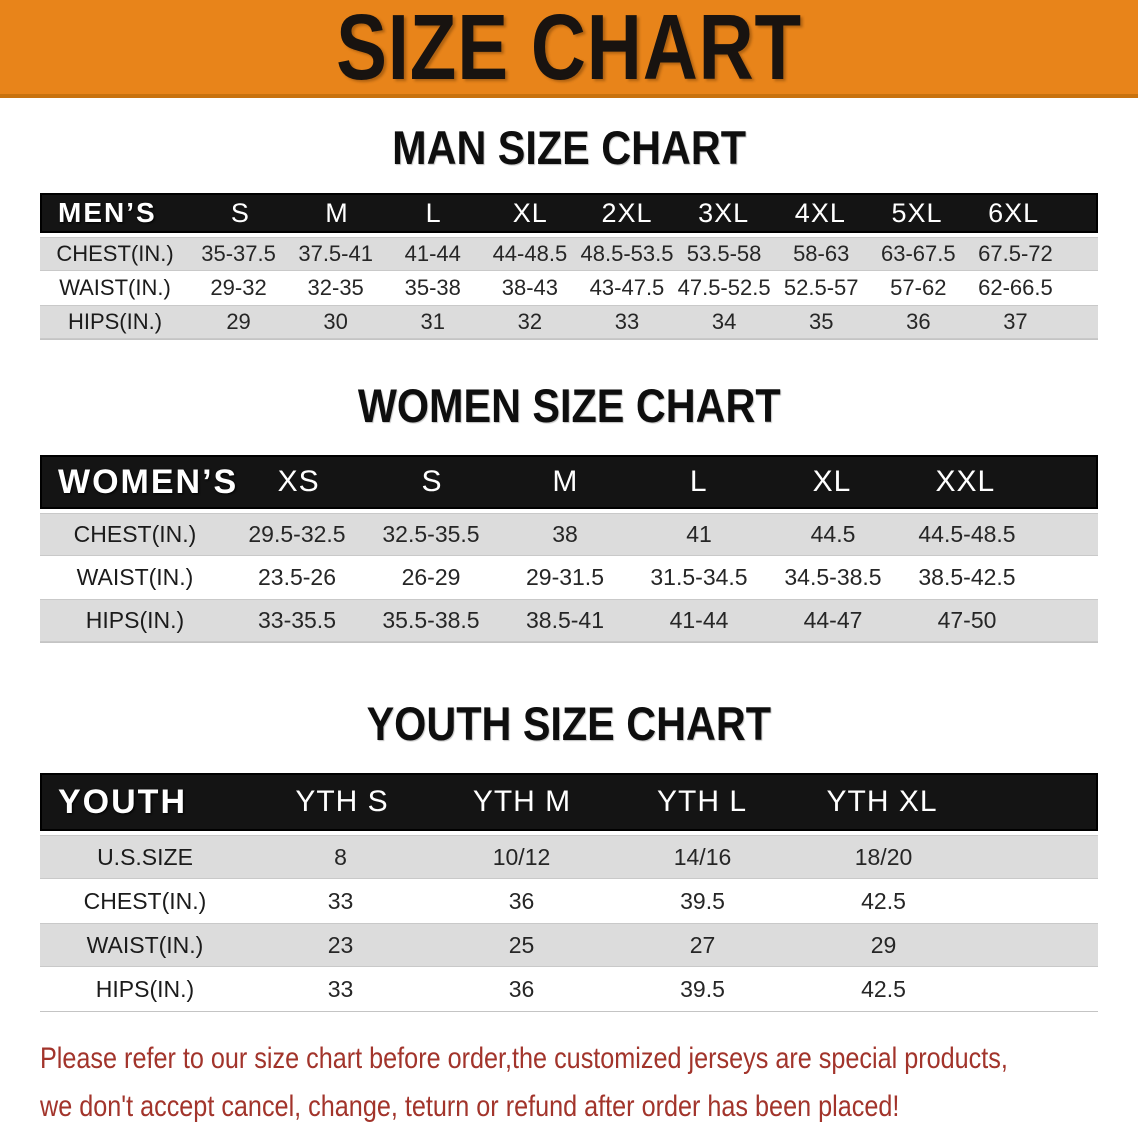 The image size is (1138, 1132). Describe the element at coordinates (335, 287) in the screenshot. I see `size-value: 32-35` at that location.